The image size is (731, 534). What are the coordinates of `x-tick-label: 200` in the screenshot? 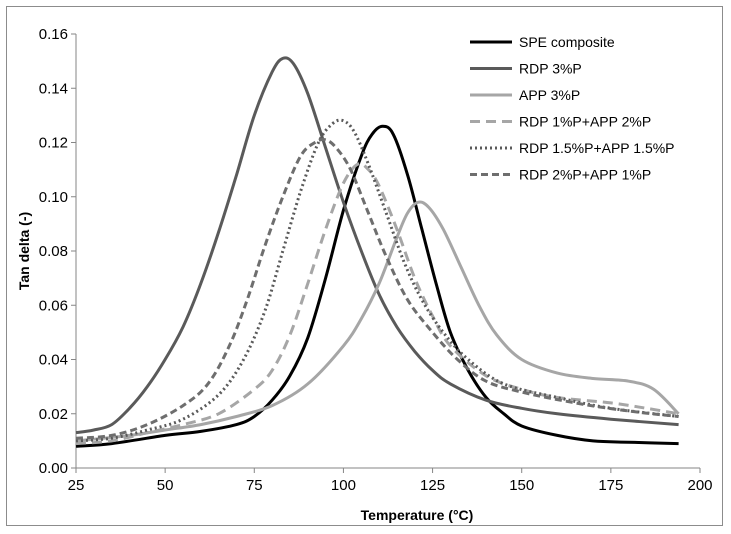 It's located at (699, 485).